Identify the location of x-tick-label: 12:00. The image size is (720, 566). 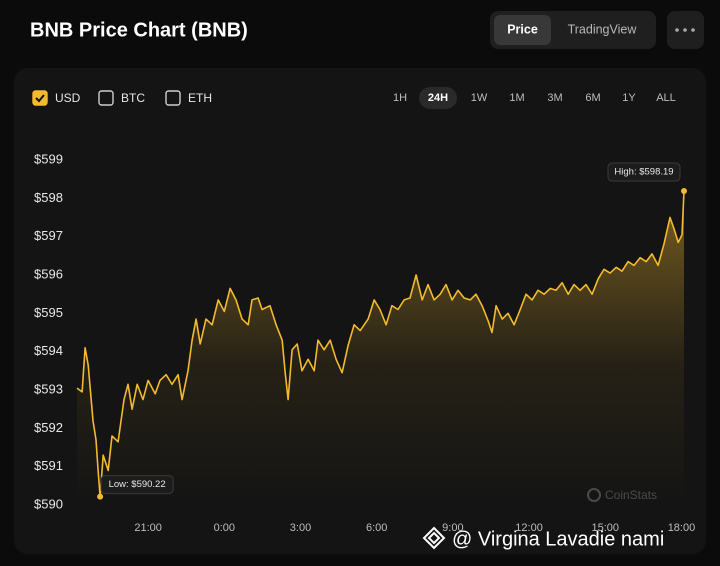
(529, 528).